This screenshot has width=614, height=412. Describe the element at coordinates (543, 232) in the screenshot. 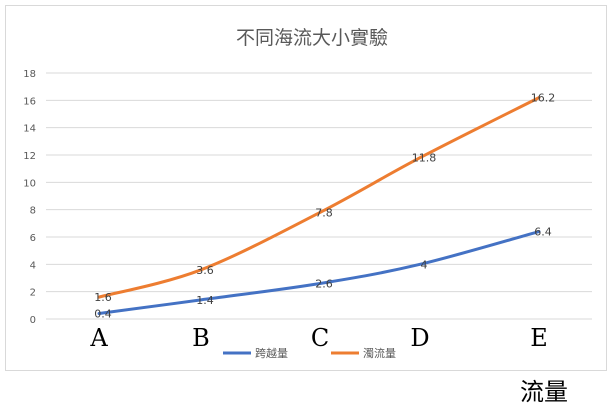

I see `data-label: 6.4` at that location.